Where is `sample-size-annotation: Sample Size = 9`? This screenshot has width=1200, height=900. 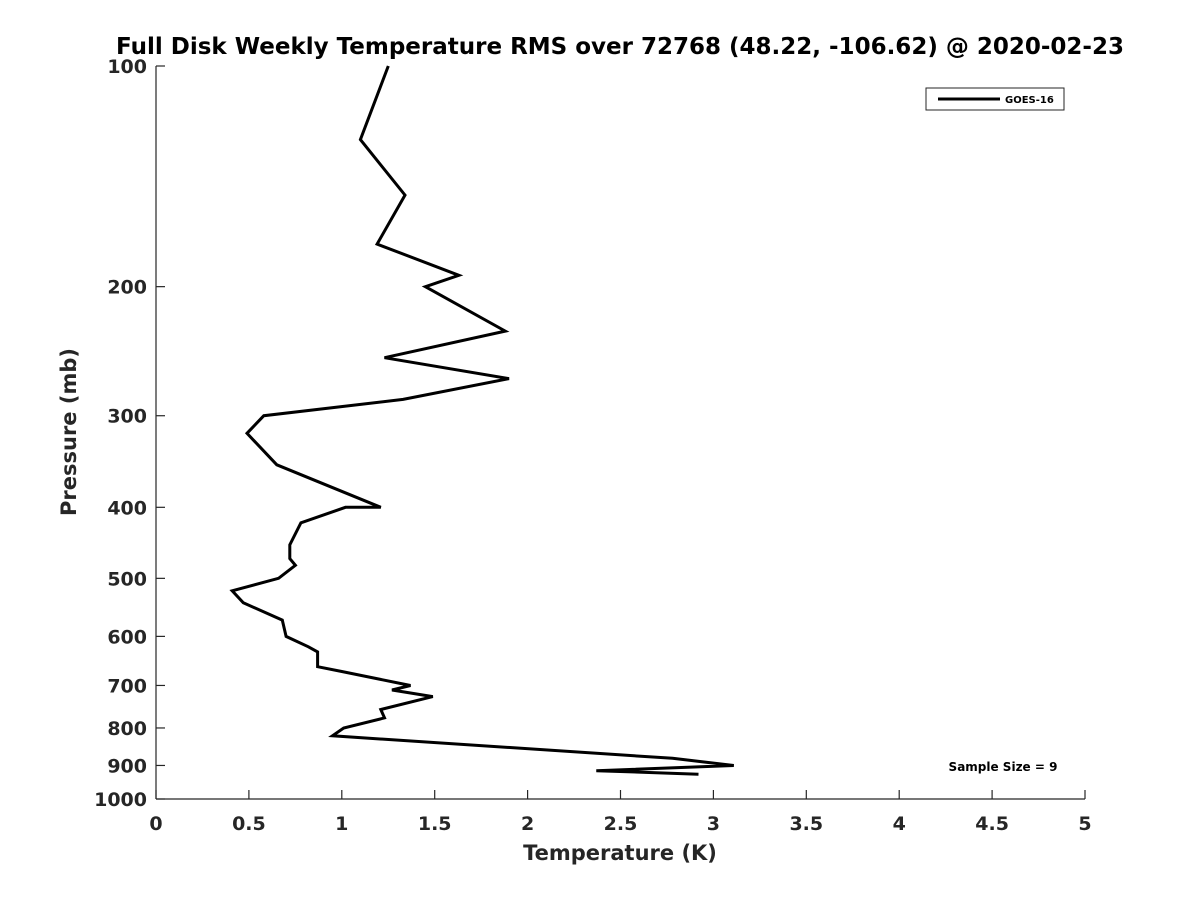
sample-size-annotation: Sample Size = 9 is located at coordinates (1003, 767).